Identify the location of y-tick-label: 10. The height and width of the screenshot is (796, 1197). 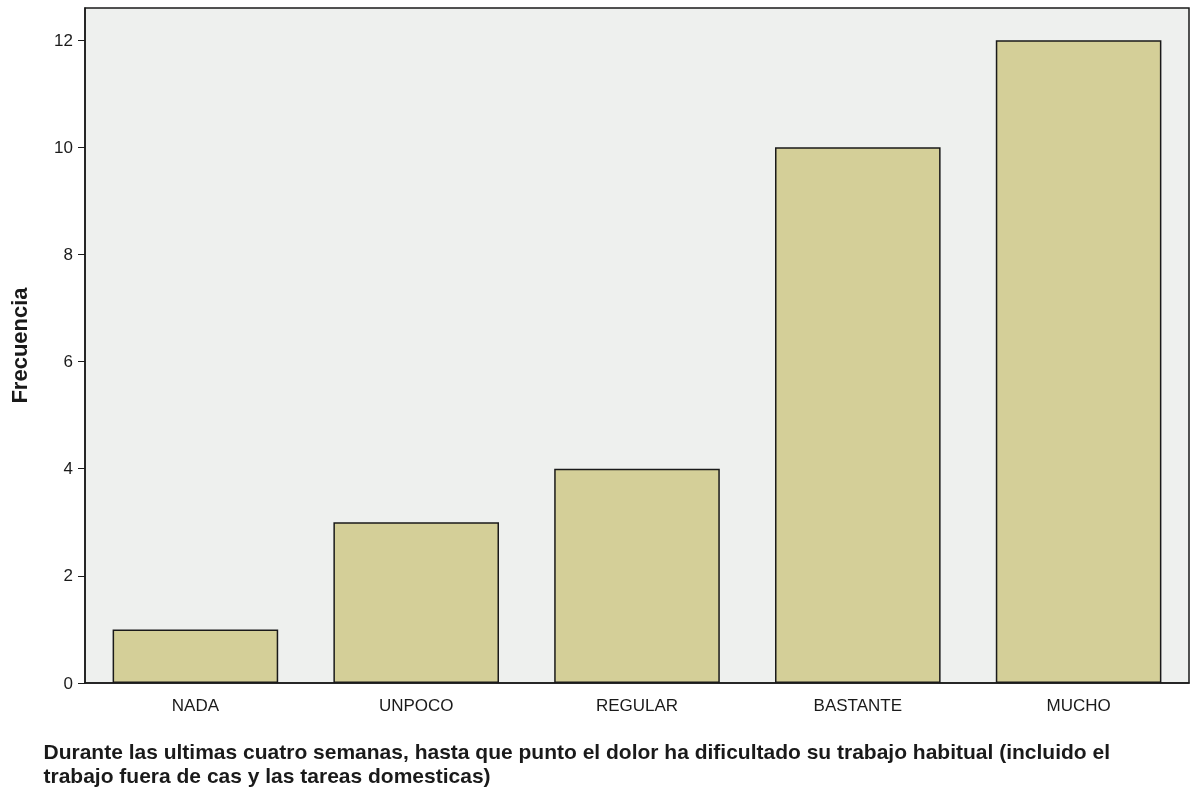
(63, 147).